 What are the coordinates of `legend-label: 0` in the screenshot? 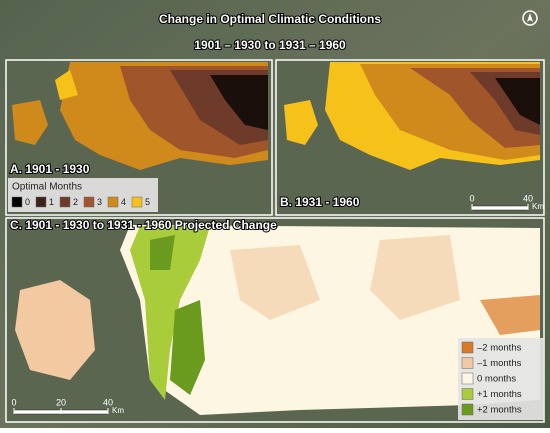 It's located at (27, 202).